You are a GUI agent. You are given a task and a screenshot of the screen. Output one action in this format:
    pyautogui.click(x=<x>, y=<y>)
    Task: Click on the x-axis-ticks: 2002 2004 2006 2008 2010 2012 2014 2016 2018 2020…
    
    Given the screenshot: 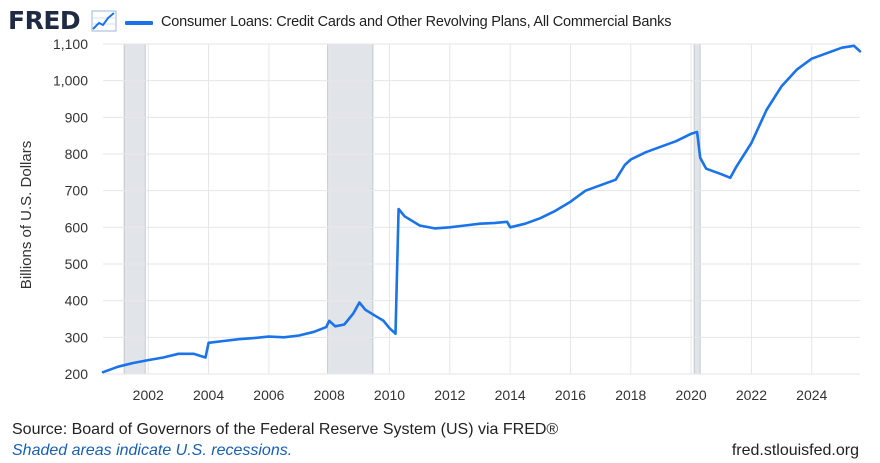 What is the action you would take?
    pyautogui.click(x=480, y=395)
    